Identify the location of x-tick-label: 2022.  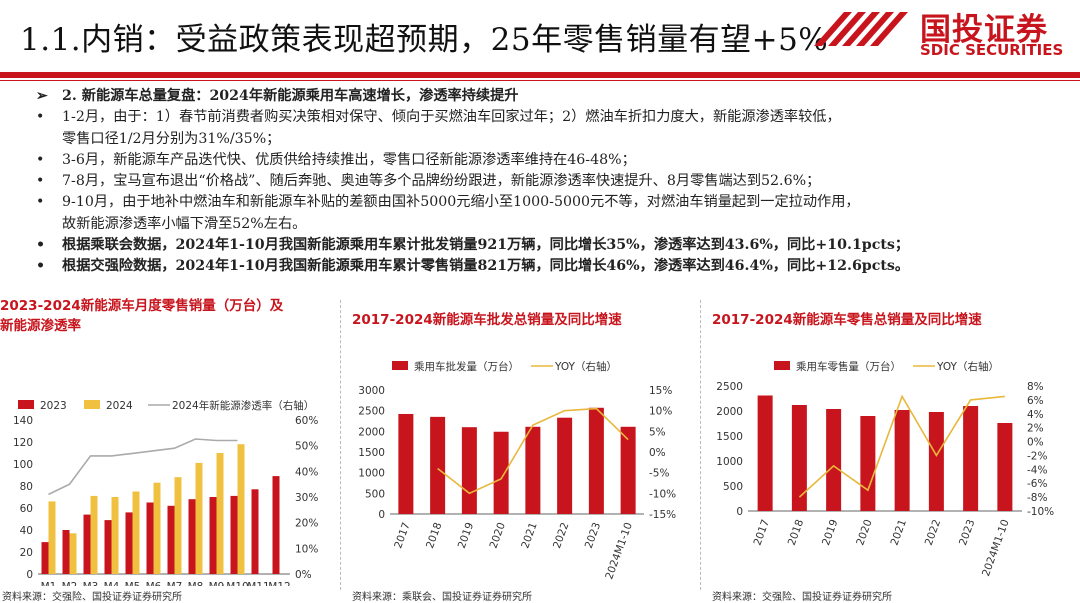
(561, 535).